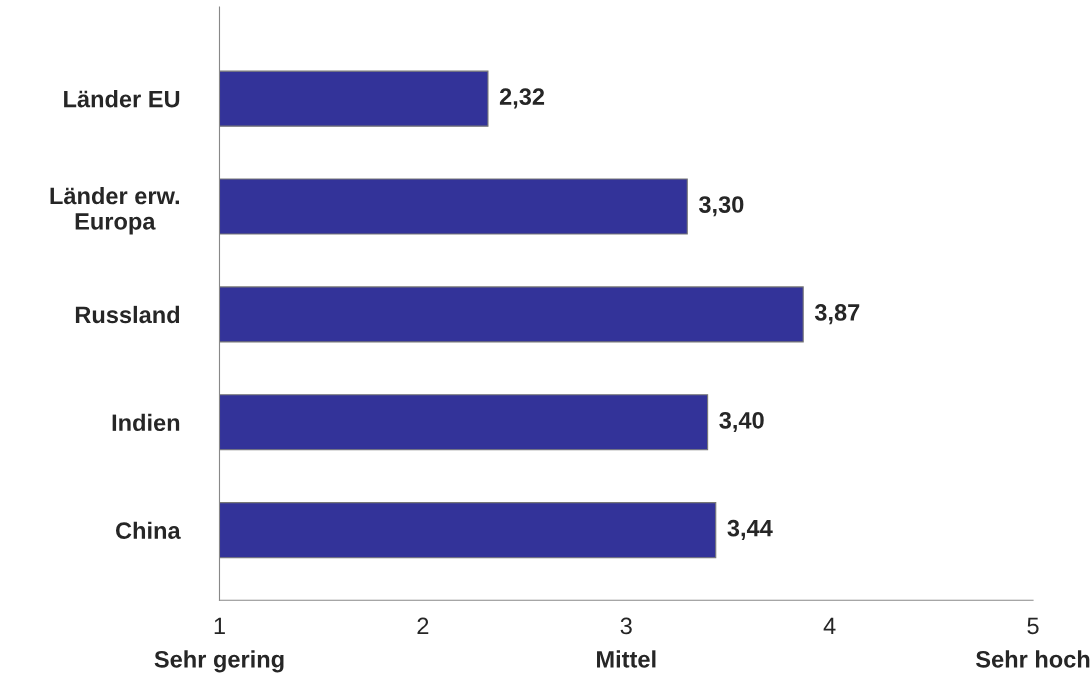 Image resolution: width=1092 pixels, height=694 pixels. I want to click on data-label: 3,40, so click(741, 422).